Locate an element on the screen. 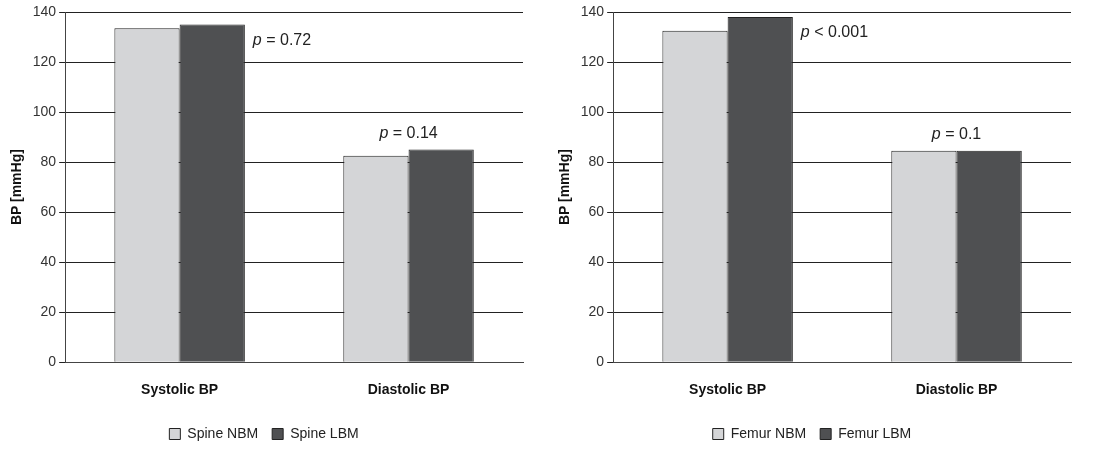  legend-label: Spine LBM is located at coordinates (324, 432).